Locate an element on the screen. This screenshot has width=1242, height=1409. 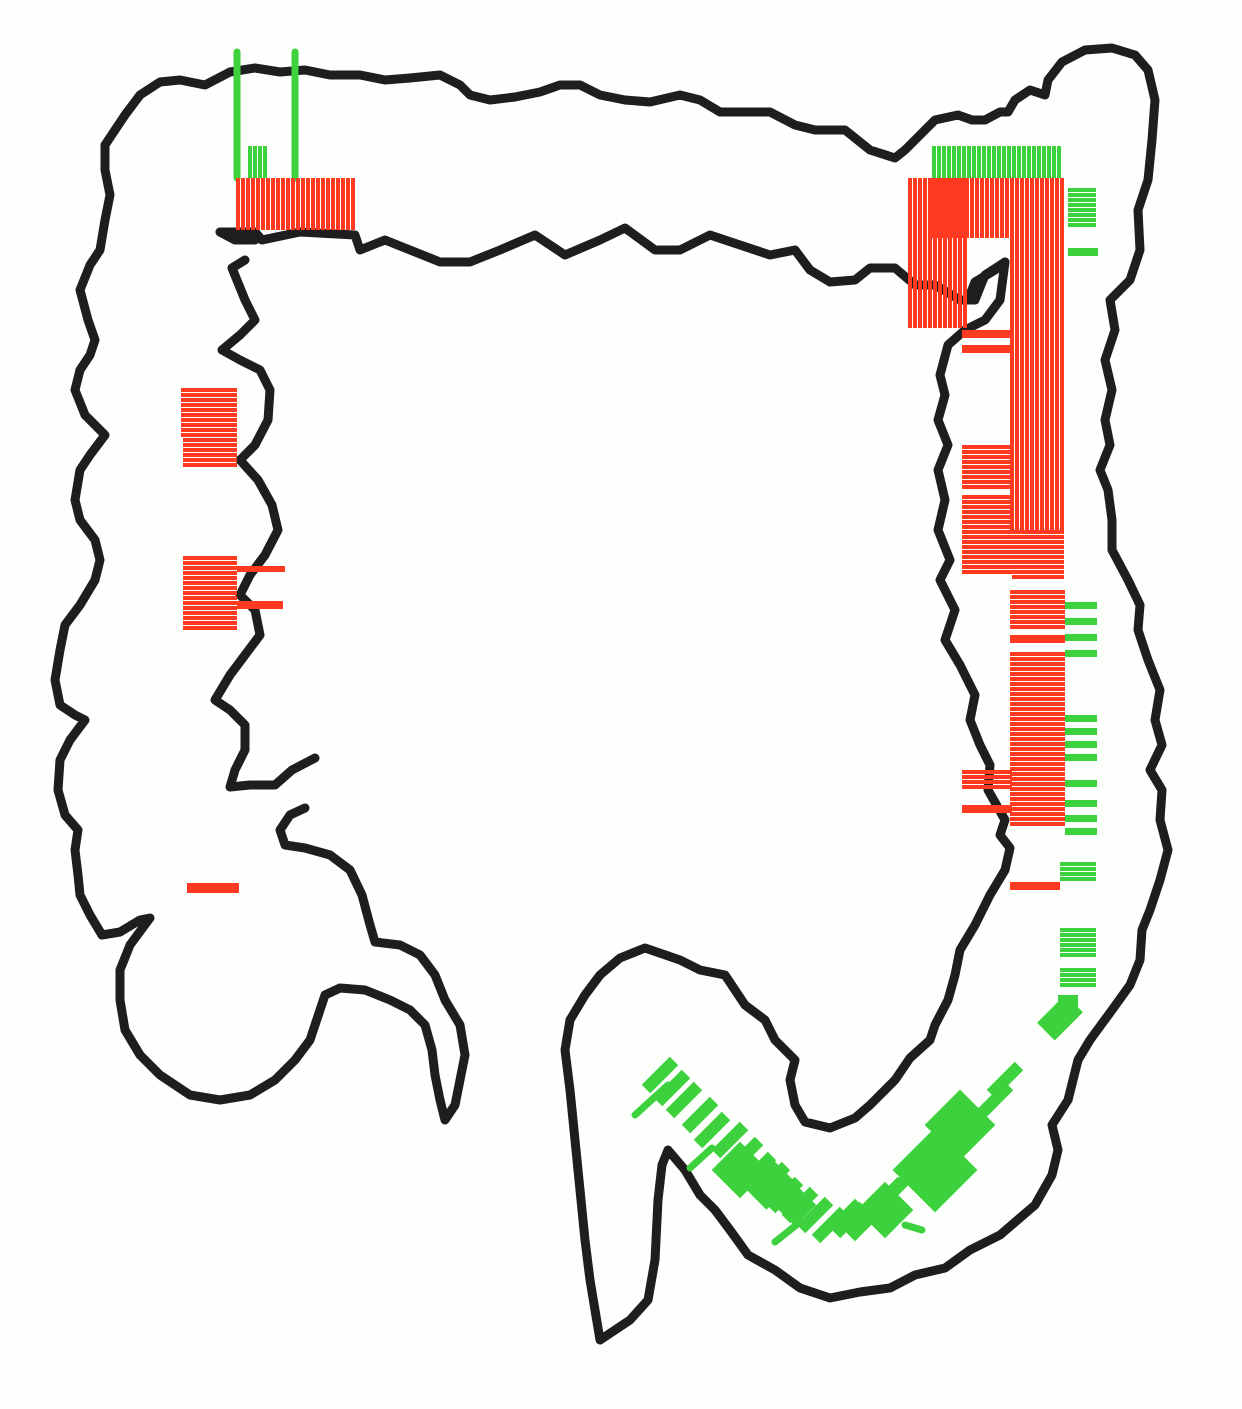
hepatic-flexure-hook is located at coordinates (237, 236).